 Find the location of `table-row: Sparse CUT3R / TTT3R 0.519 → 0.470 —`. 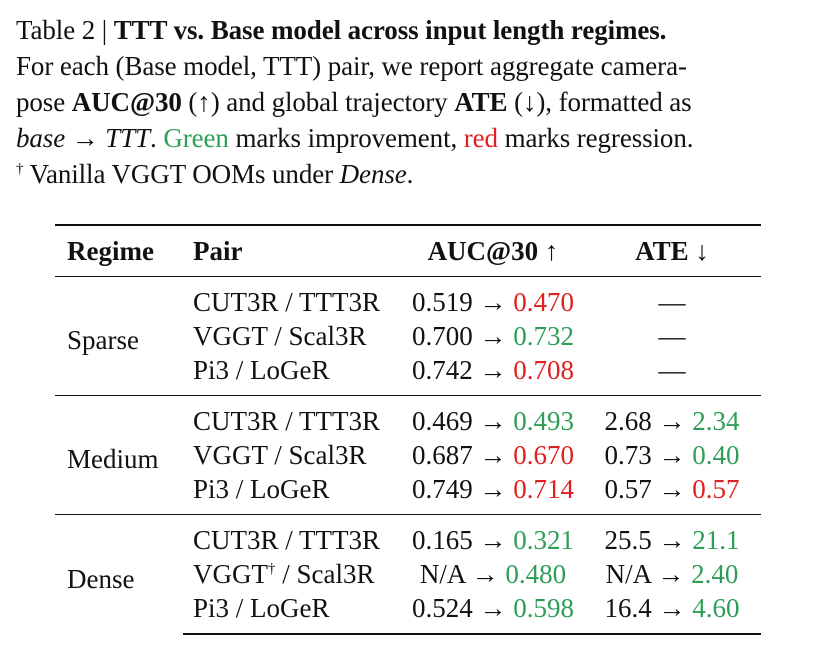

table-row: Sparse CUT3R / TTT3R 0.519 → 0.470 — is located at coordinates (408, 316).